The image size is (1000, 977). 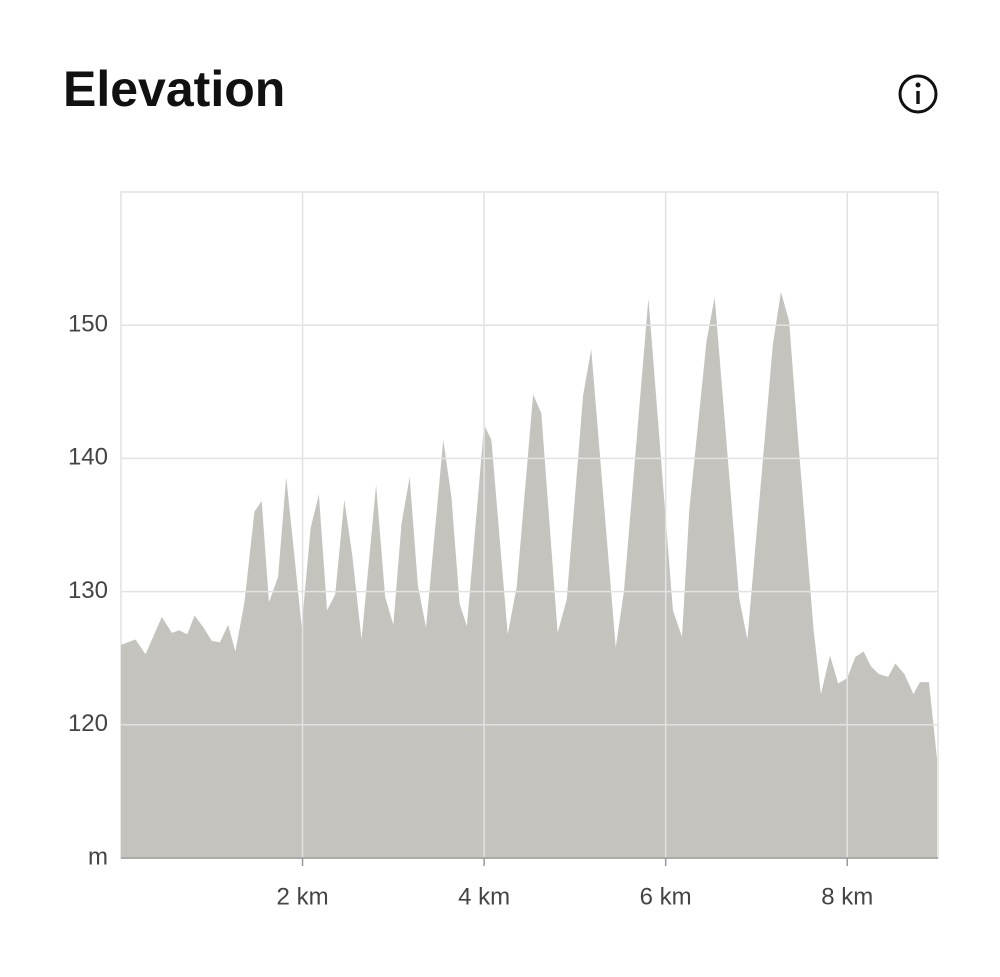 What do you see at coordinates (98, 856) in the screenshot?
I see `y-tick-label: m` at bounding box center [98, 856].